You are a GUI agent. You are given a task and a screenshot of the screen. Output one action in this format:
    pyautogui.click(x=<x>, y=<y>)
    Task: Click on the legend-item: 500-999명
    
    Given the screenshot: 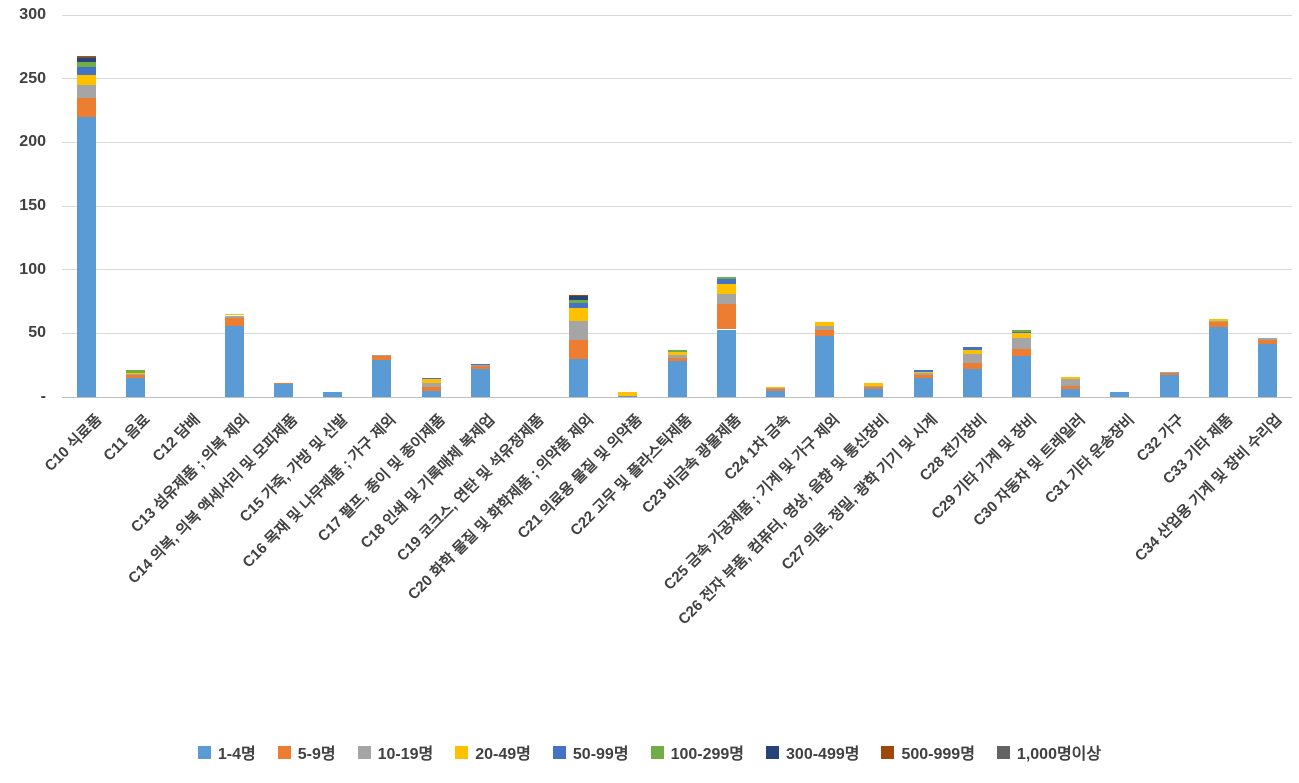 What is the action you would take?
    pyautogui.click(x=928, y=752)
    